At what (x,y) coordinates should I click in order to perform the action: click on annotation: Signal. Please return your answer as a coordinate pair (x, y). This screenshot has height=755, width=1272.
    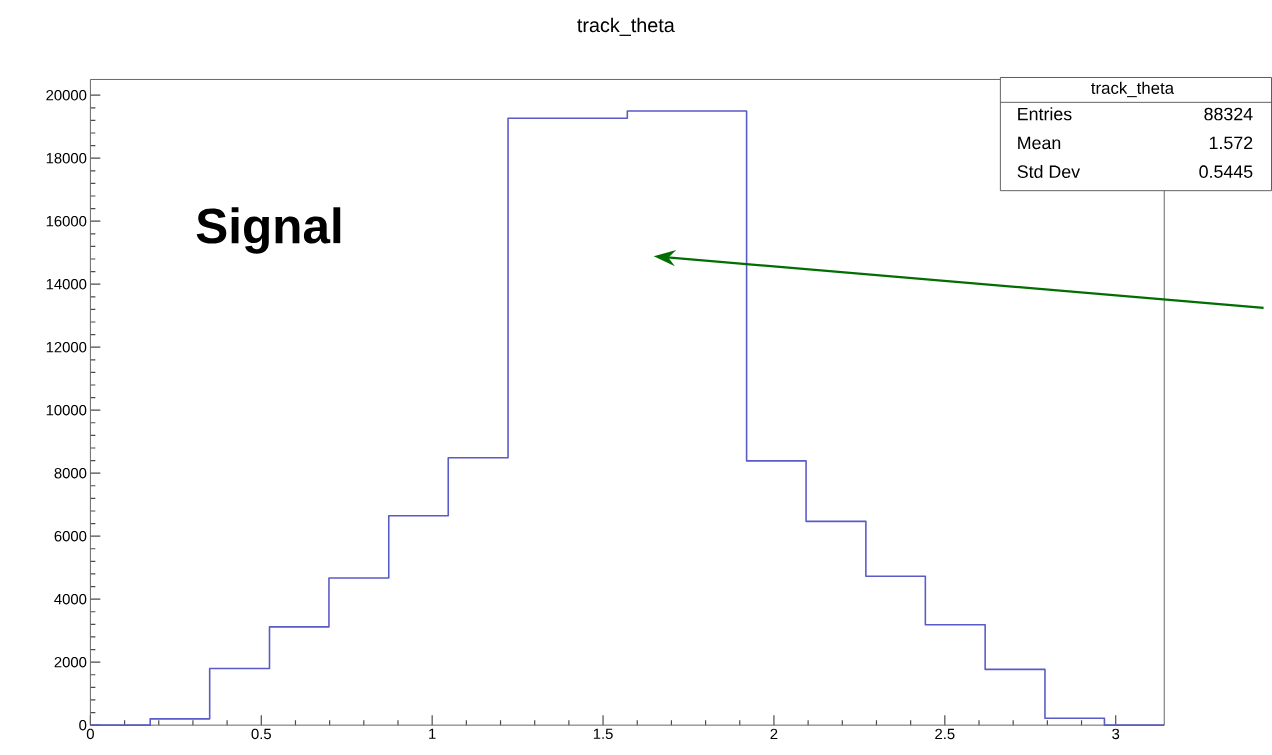
    Looking at the image, I should click on (268, 230).